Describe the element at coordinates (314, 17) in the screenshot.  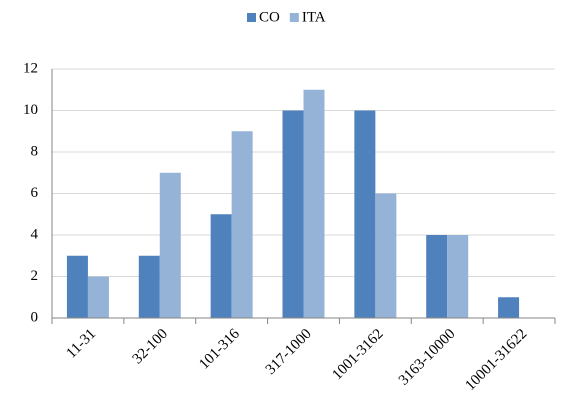
I see `legend-label: ITA` at that location.